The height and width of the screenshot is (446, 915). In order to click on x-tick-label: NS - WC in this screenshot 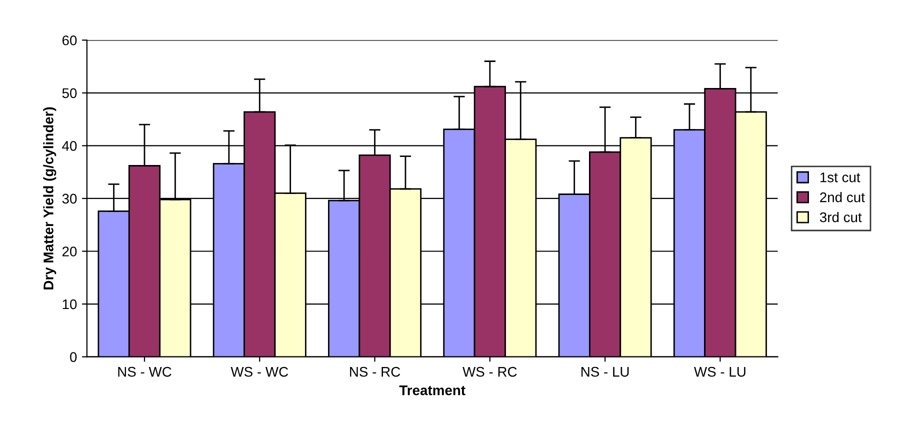, I will do `click(145, 371)`.